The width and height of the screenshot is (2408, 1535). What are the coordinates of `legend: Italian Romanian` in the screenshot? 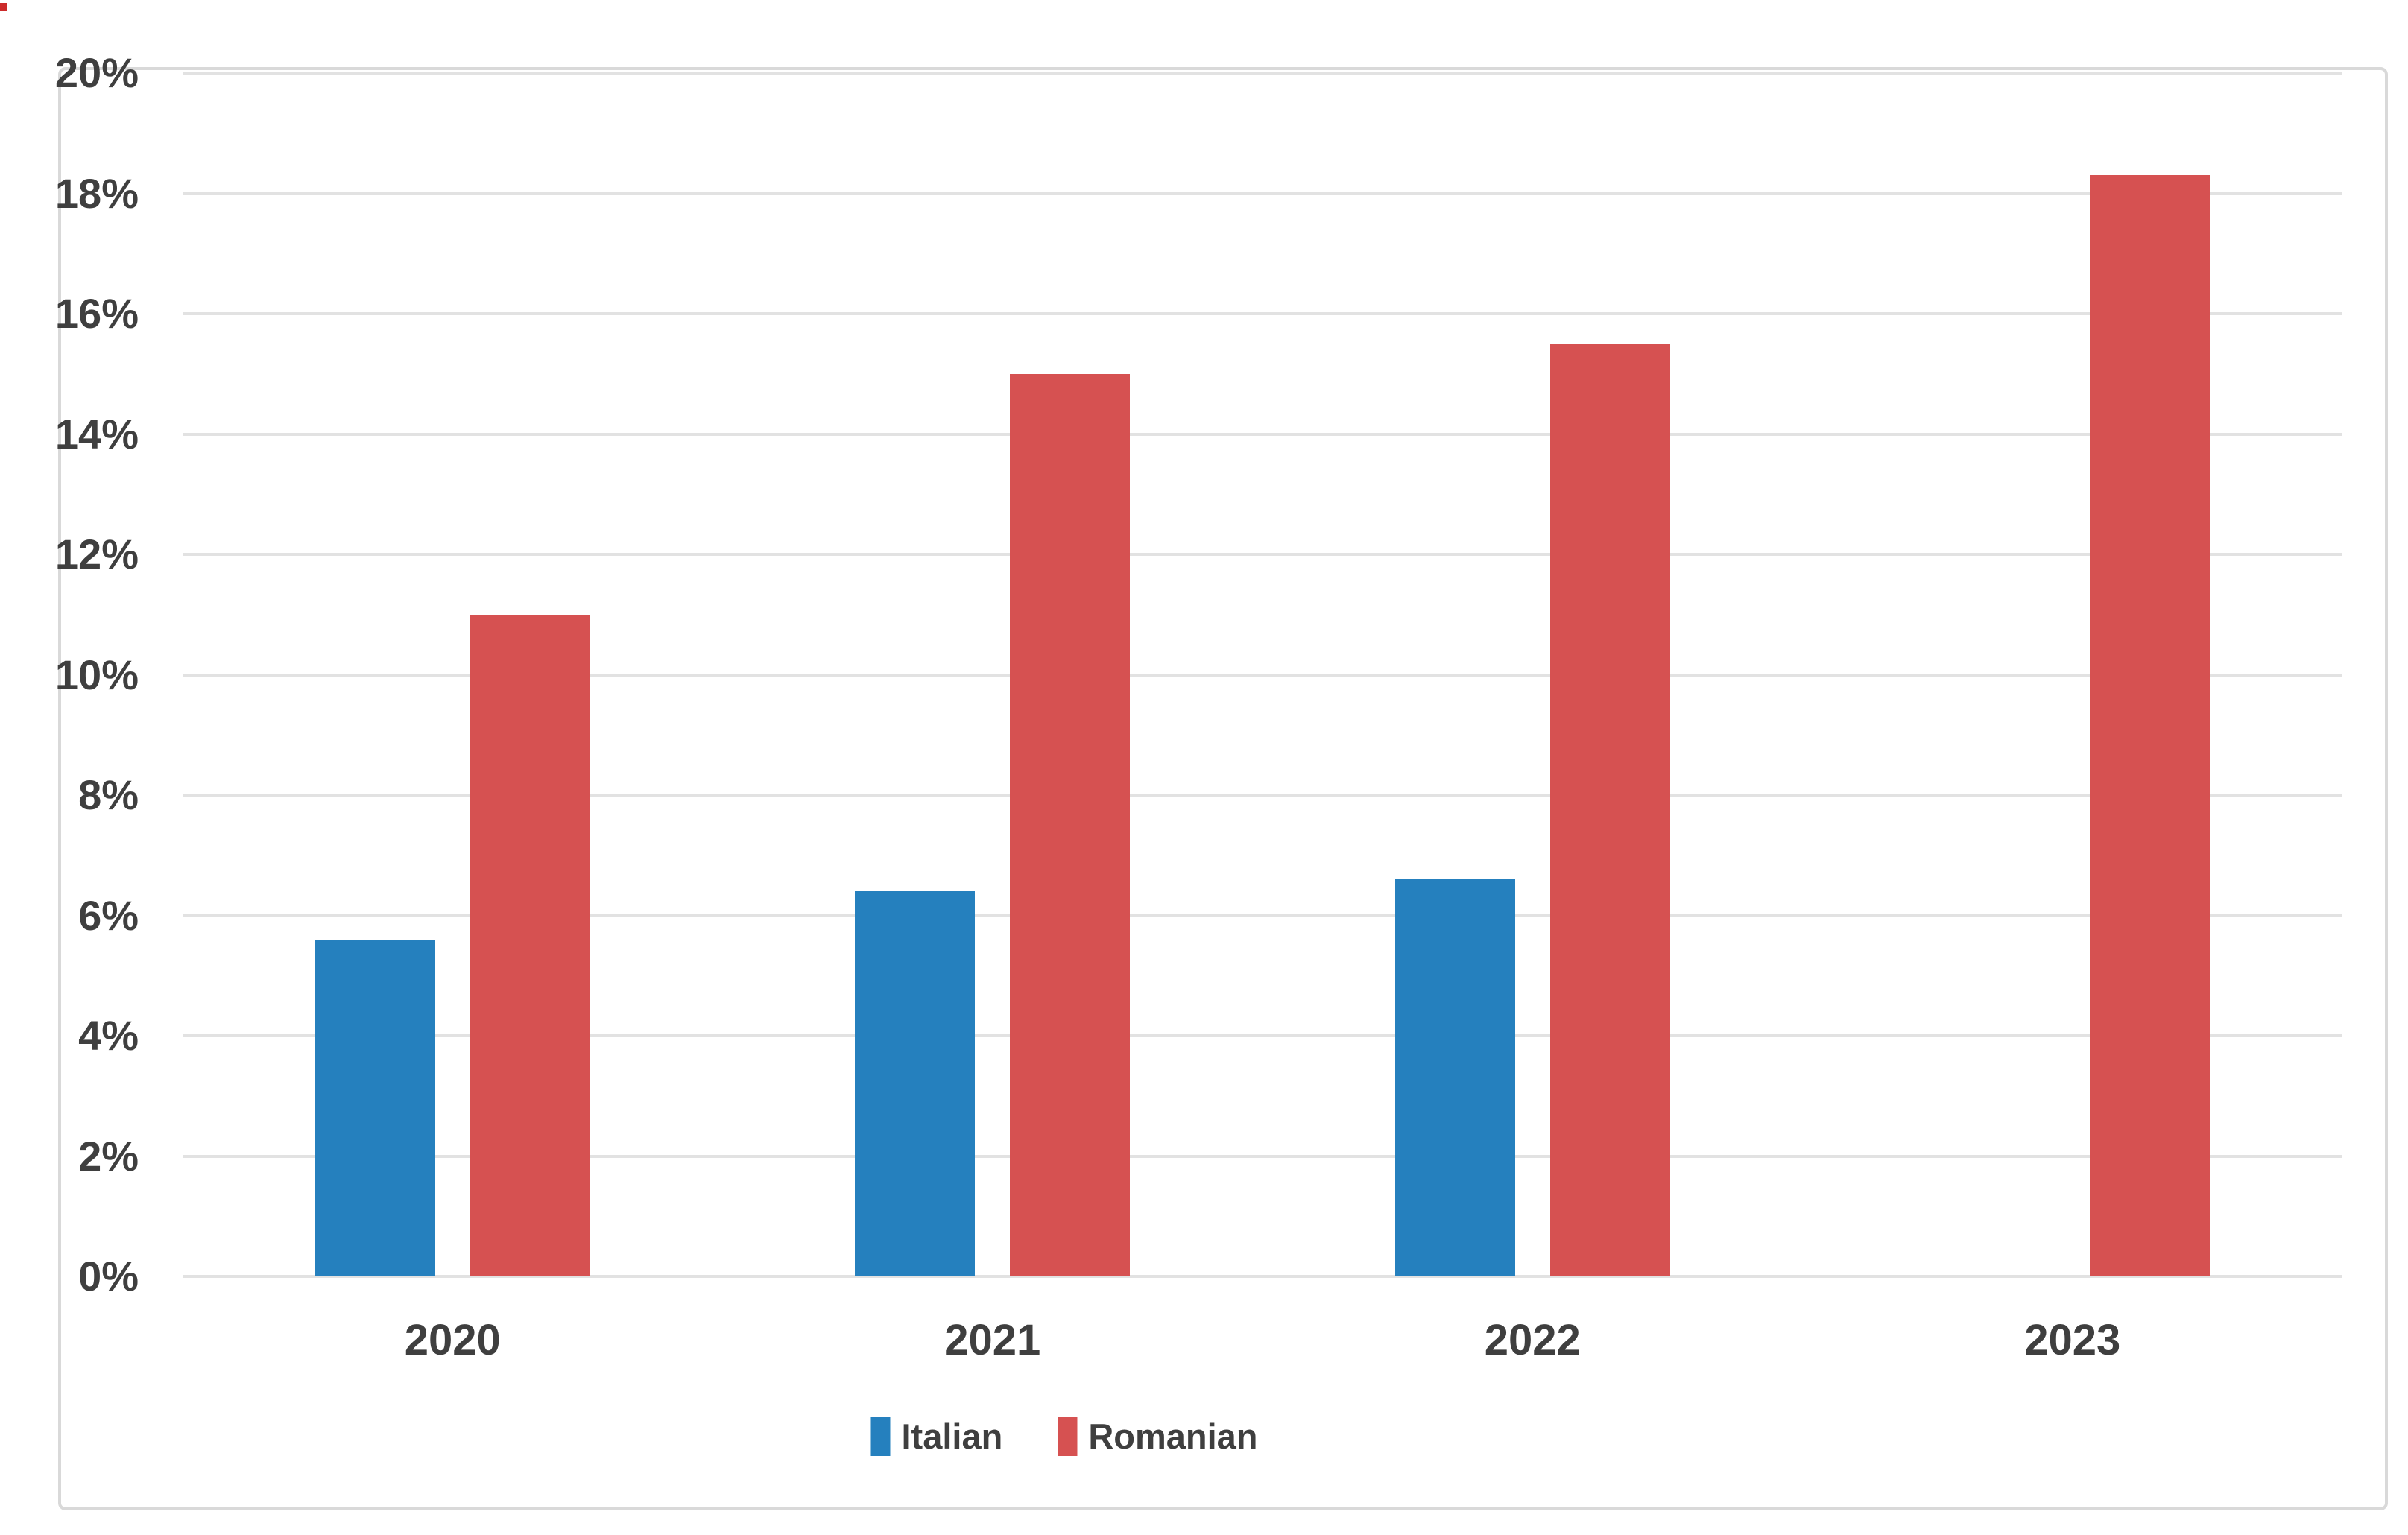 It's located at (1064, 1437).